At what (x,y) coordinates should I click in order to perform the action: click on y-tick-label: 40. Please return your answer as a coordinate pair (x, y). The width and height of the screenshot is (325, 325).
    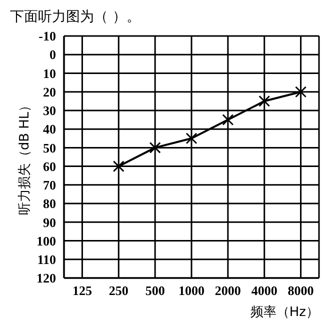
    Looking at the image, I should click on (49, 129).